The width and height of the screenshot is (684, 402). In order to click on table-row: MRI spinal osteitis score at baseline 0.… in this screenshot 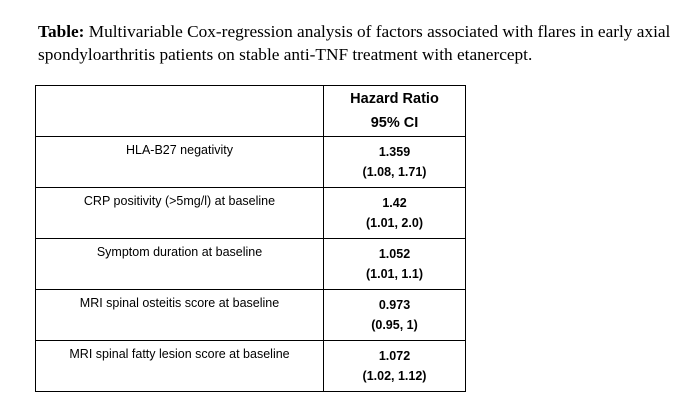, I will do `click(250, 315)`.